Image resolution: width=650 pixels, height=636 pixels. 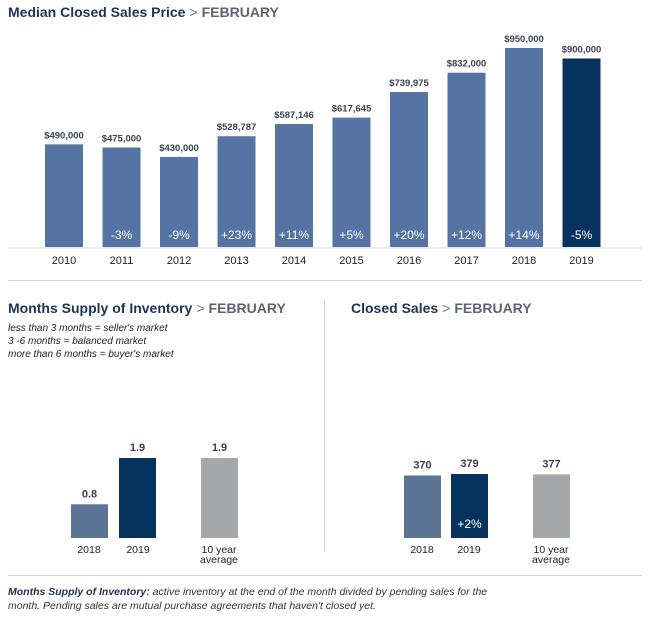 I want to click on closed-sales-x-tick-2: 10 year, so click(x=551, y=550).